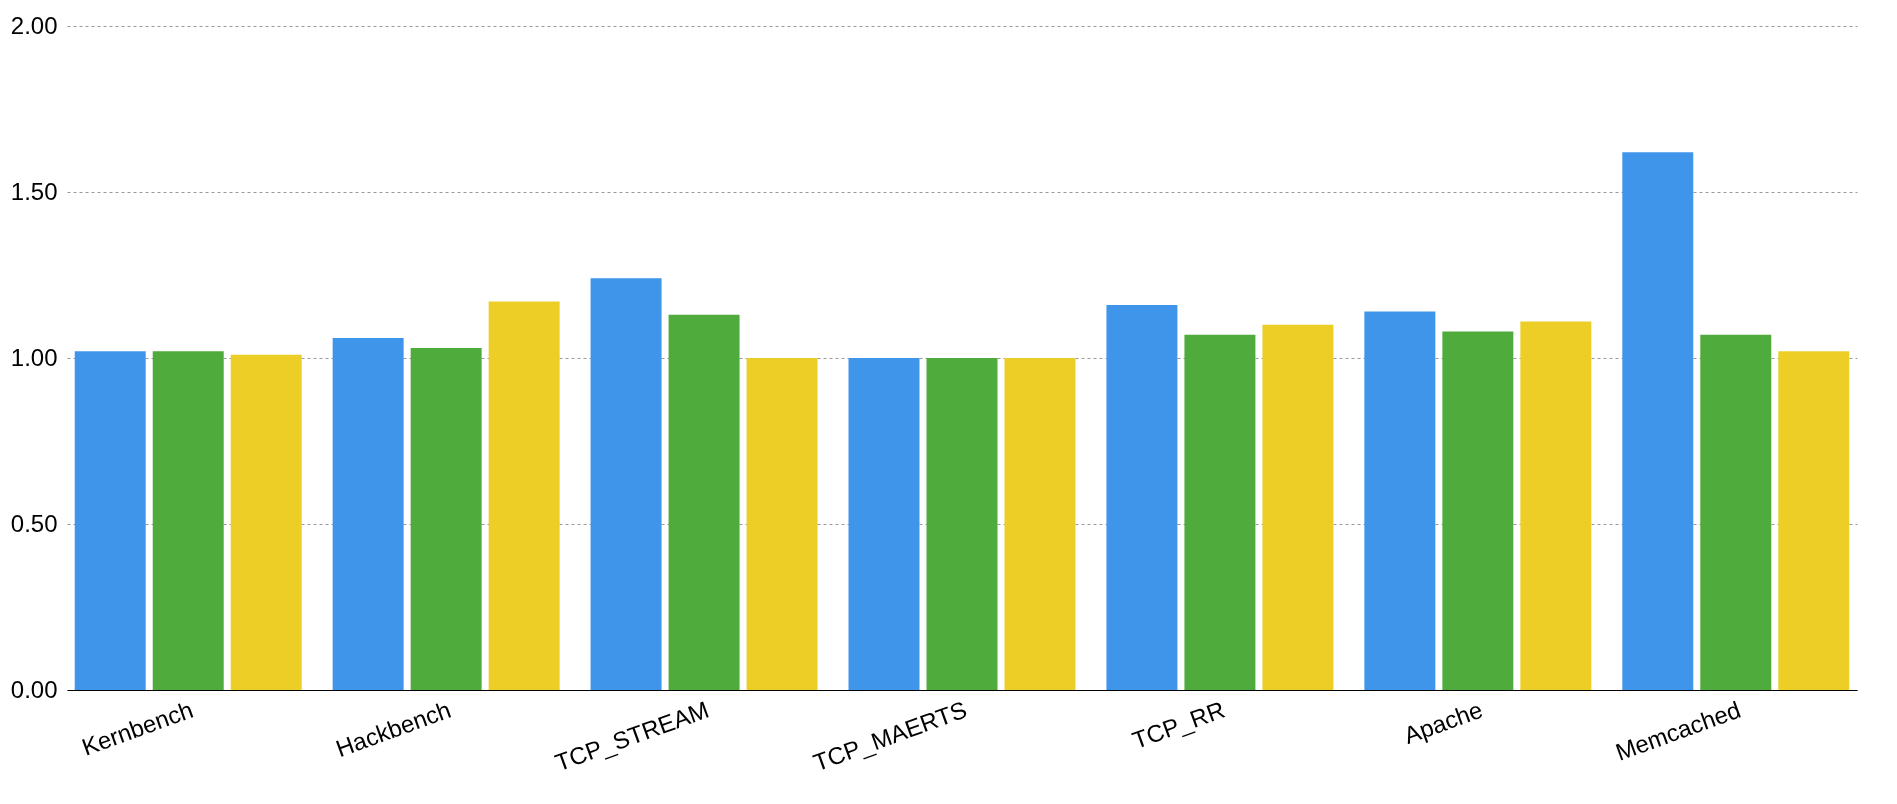 This screenshot has height=804, width=1897. What do you see at coordinates (34, 689) in the screenshot?
I see `y-tick-label: 0.00` at bounding box center [34, 689].